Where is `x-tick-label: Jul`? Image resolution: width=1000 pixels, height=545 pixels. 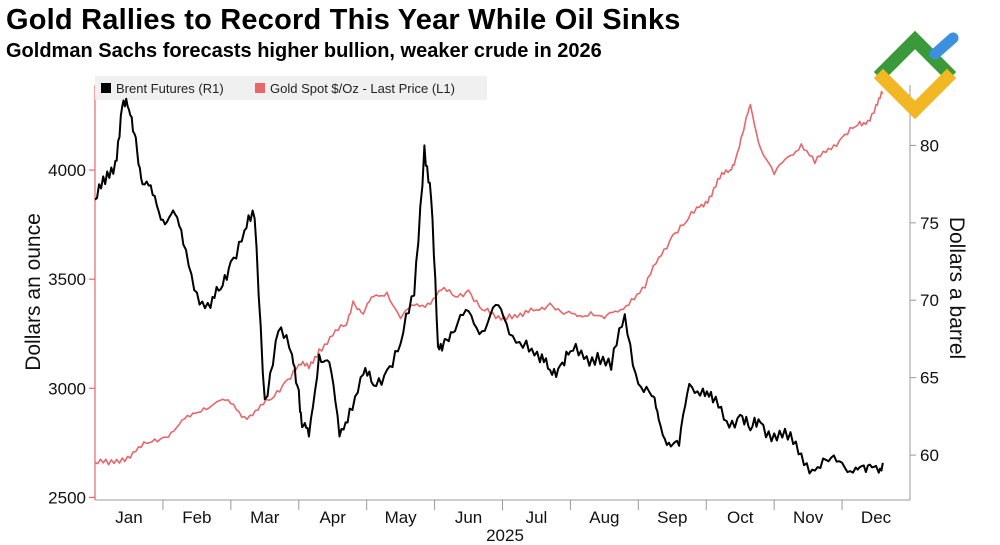
x-tick-label: Jul is located at coordinates (537, 517).